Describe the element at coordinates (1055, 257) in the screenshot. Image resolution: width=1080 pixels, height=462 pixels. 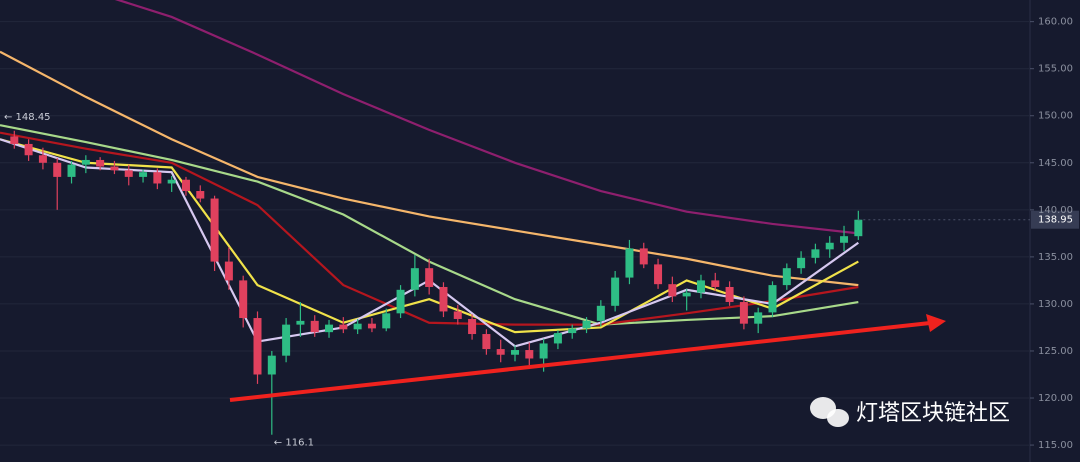
I see `y-tick-label: 135.00` at that location.